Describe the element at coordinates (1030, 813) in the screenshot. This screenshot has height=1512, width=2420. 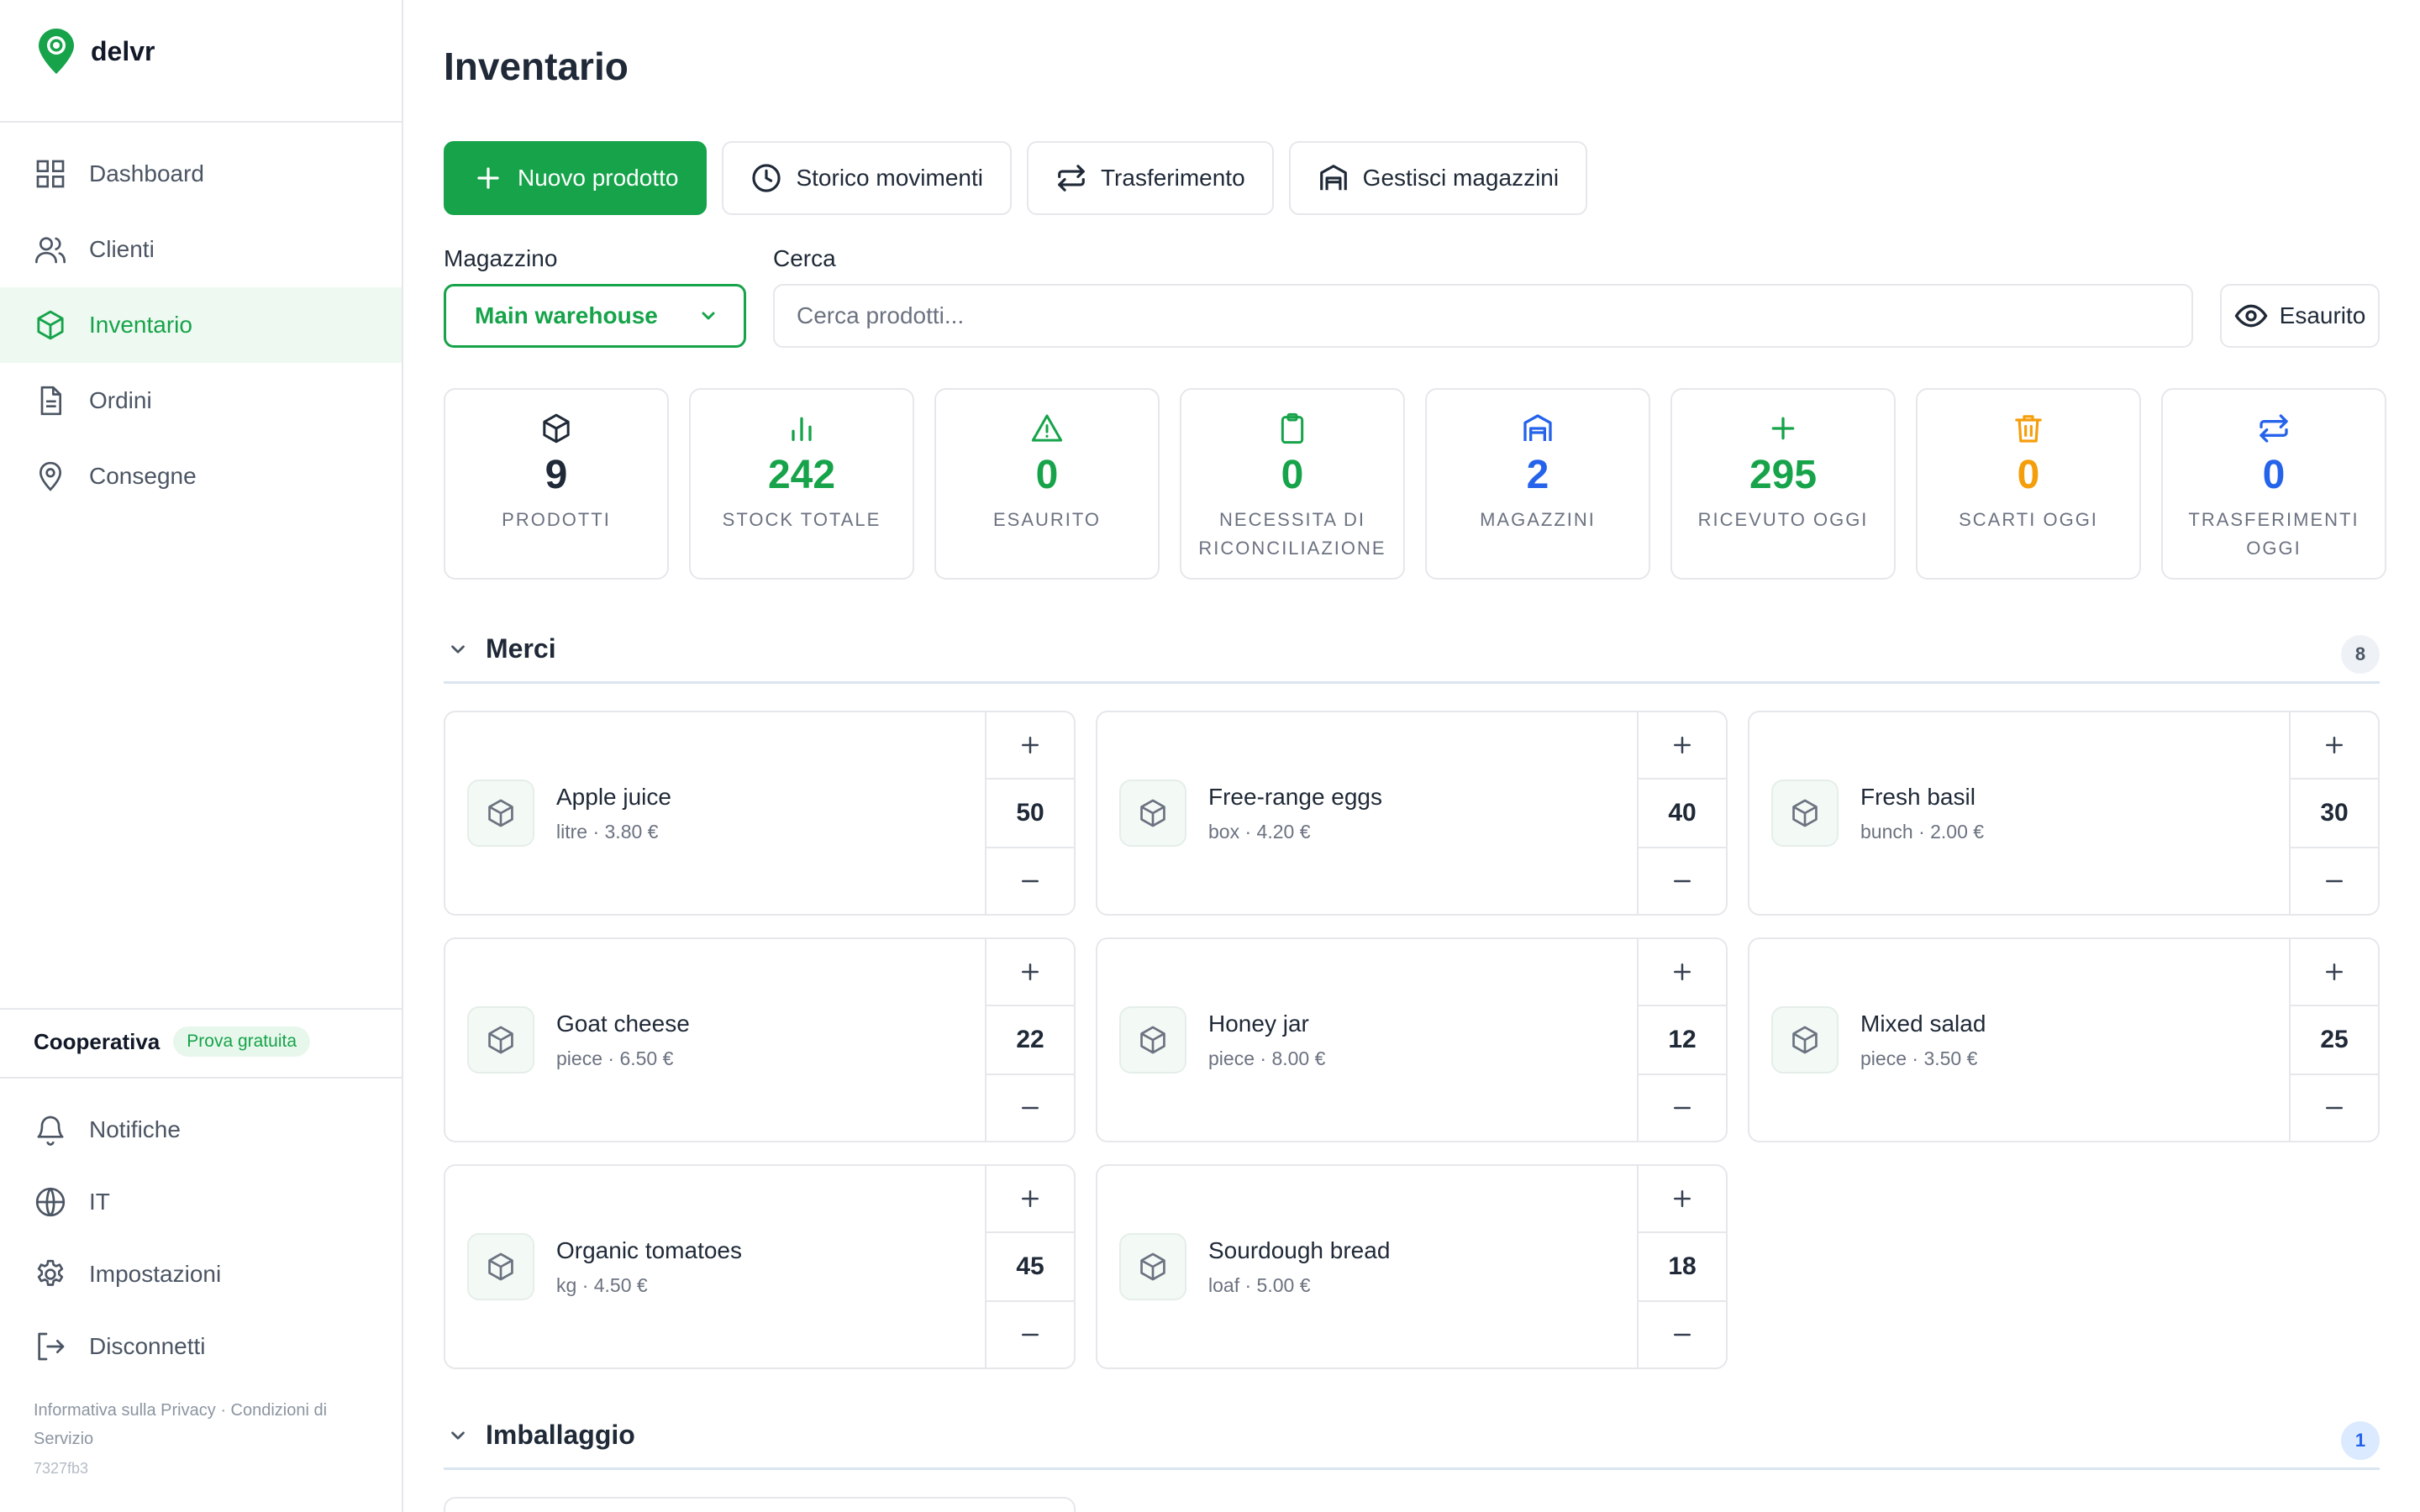
I see `quantity-value: 50` at that location.